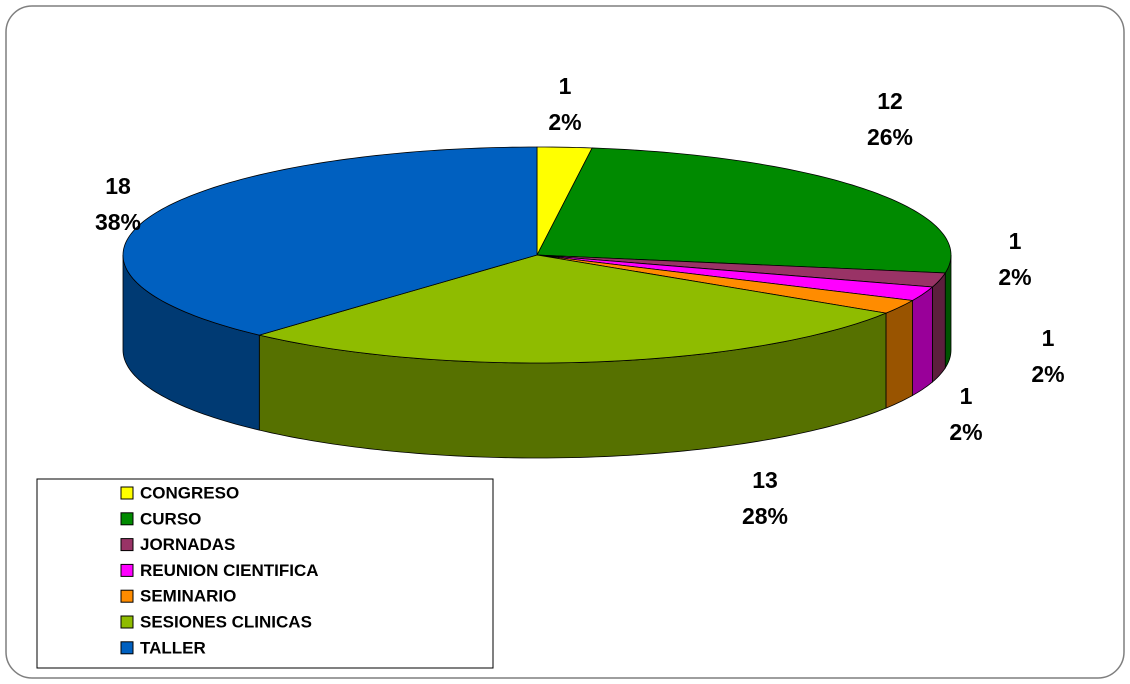 This screenshot has height=684, width=1130. Describe the element at coordinates (890, 137) in the screenshot. I see `percent-label: 26%` at that location.